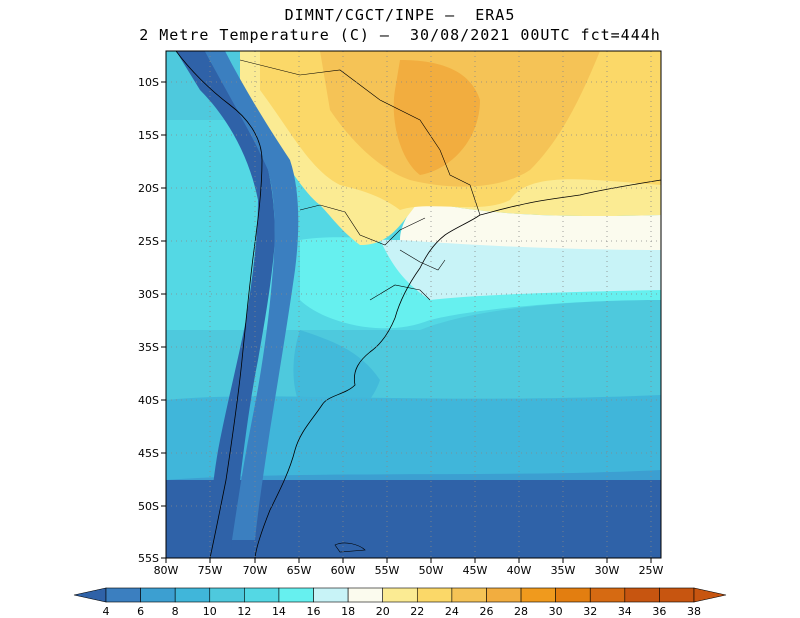  What do you see at coordinates (343, 570) in the screenshot?
I see `lon-label: 60W` at bounding box center [343, 570].